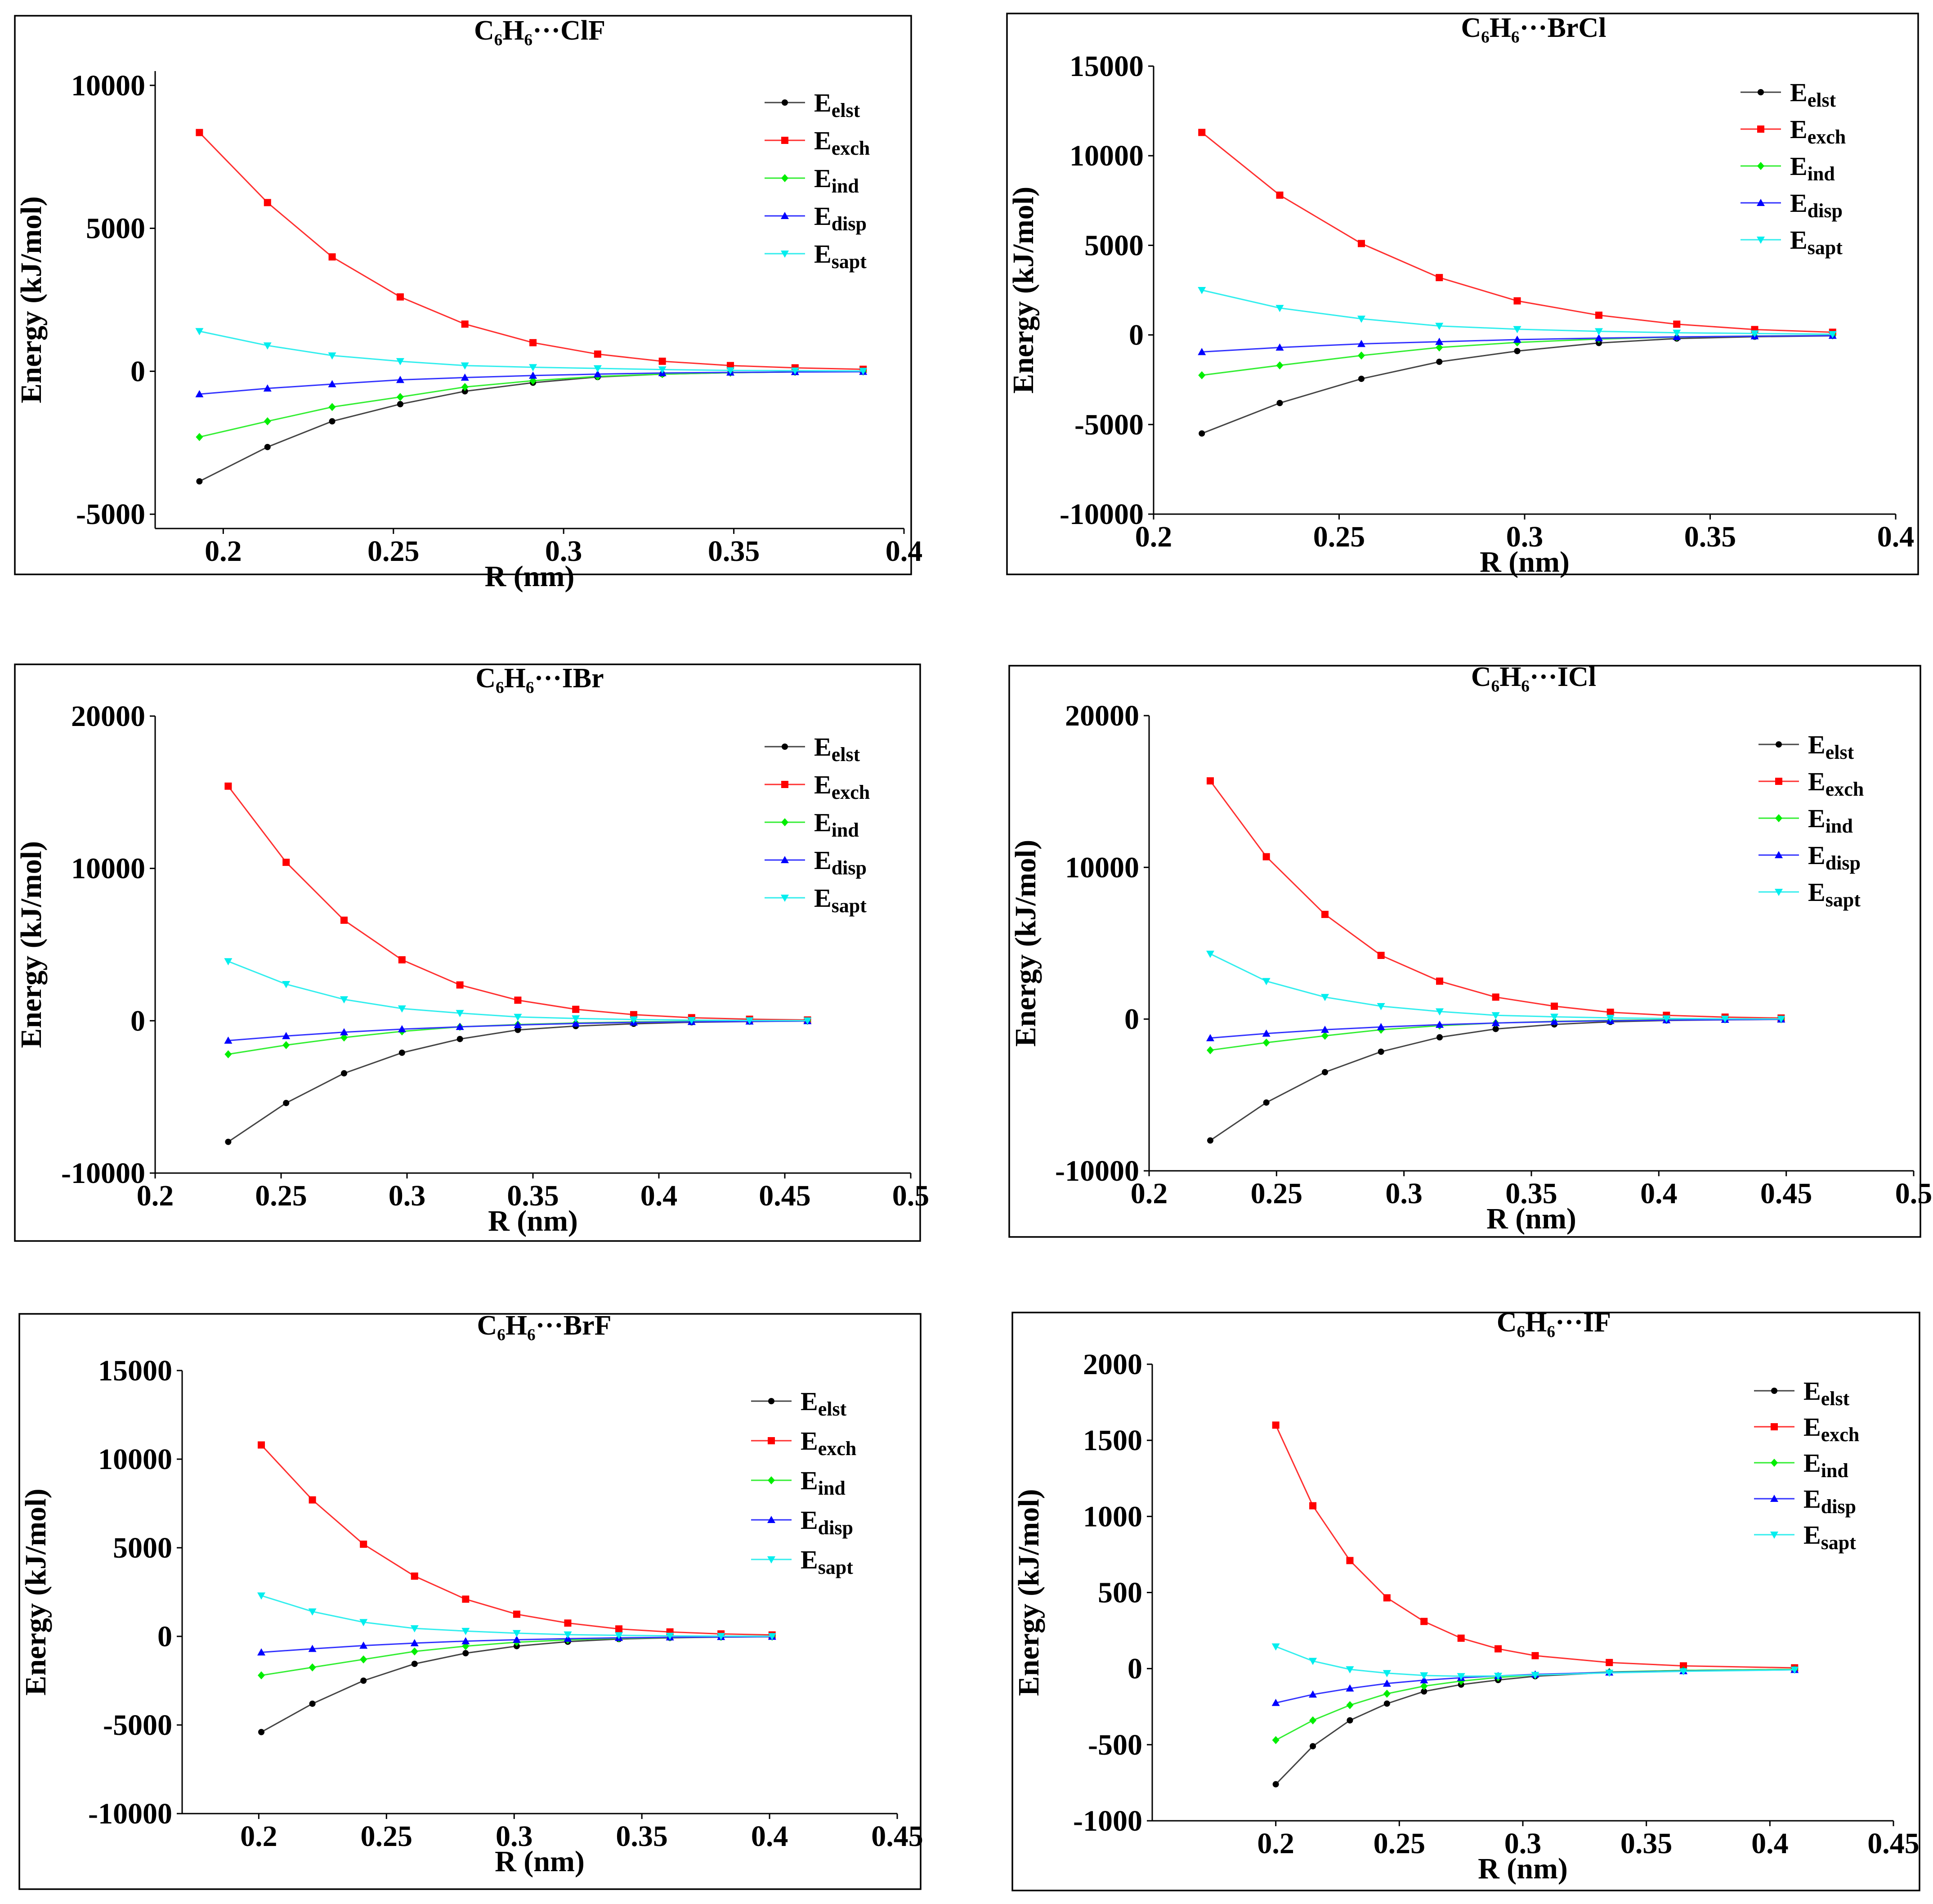  What do you see at coordinates (155, 1195) in the screenshot?
I see `x-tick-label: 0.2` at bounding box center [155, 1195].